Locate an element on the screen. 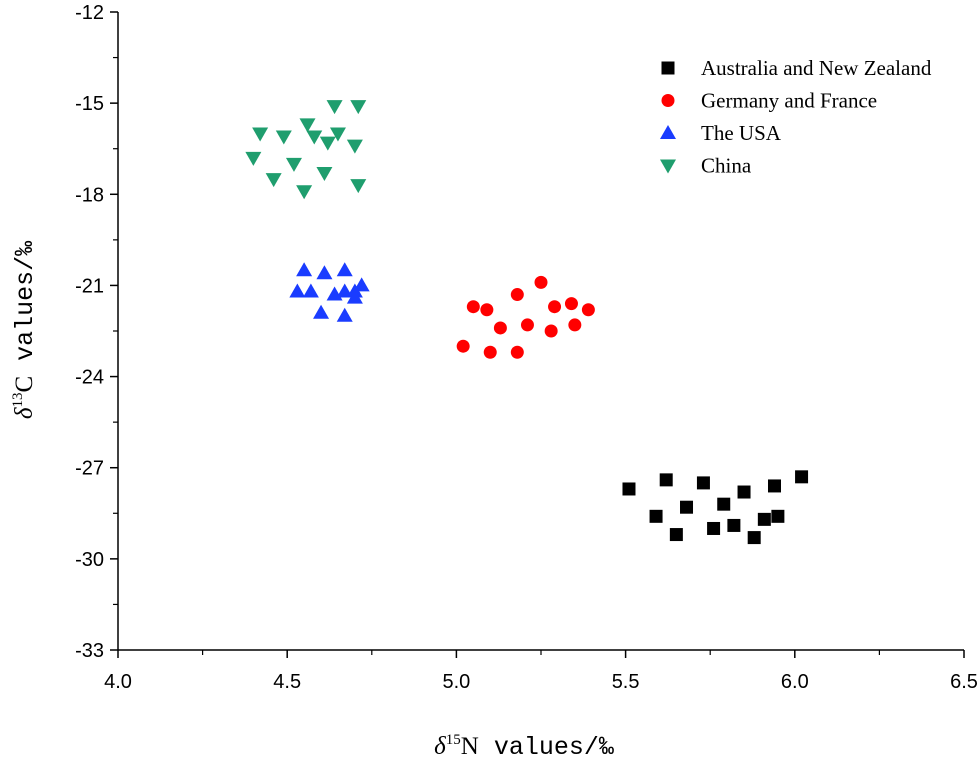 The width and height of the screenshot is (980, 761). y-tick-label: -12 is located at coordinates (89, 13).